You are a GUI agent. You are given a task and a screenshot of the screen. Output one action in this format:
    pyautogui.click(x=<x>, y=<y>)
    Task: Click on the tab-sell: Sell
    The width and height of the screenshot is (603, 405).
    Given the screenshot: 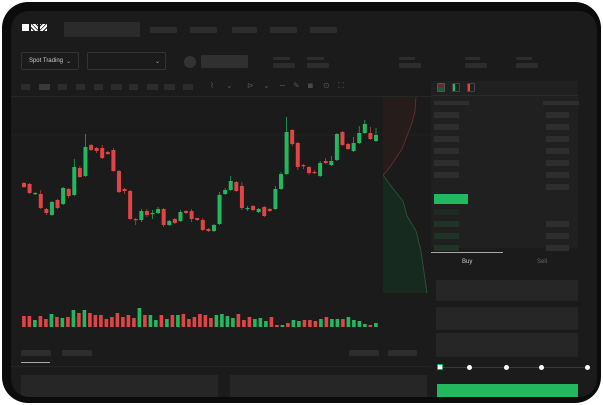 What is the action you would take?
    pyautogui.click(x=542, y=262)
    